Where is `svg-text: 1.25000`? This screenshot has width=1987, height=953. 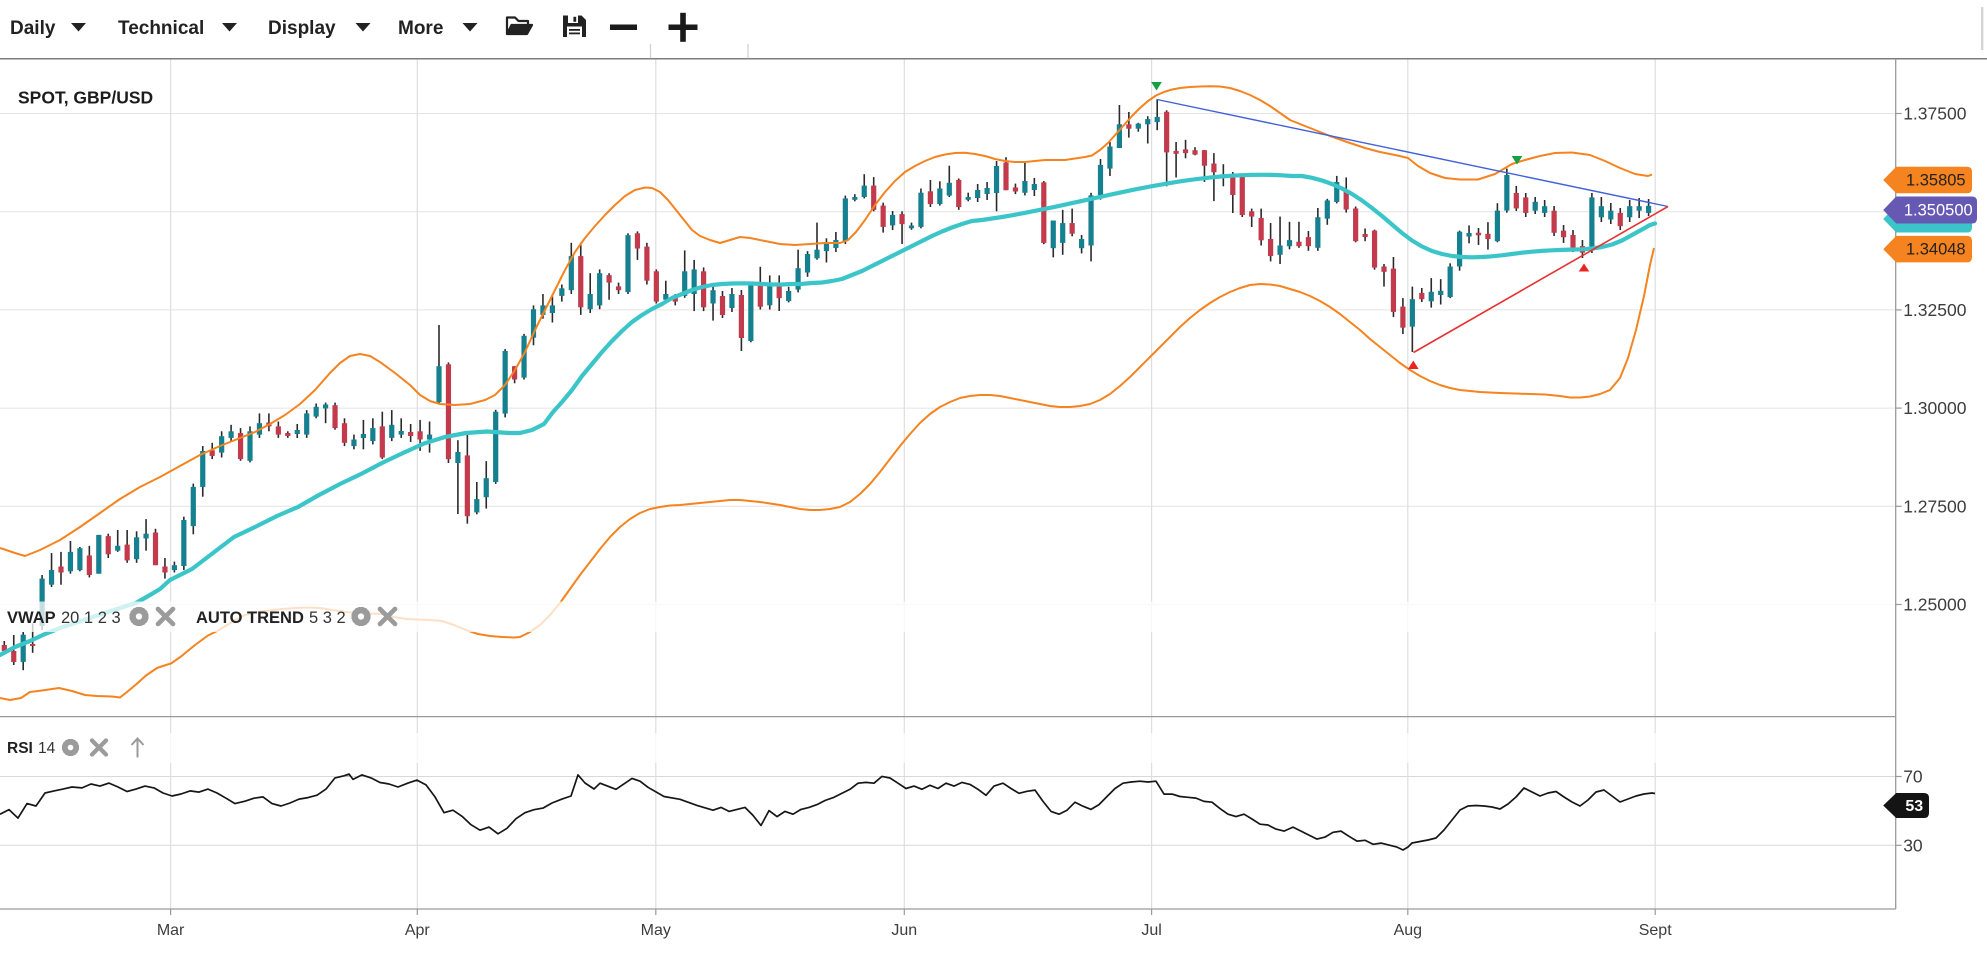
svg-text: 1.25000 is located at coordinates (1935, 605).